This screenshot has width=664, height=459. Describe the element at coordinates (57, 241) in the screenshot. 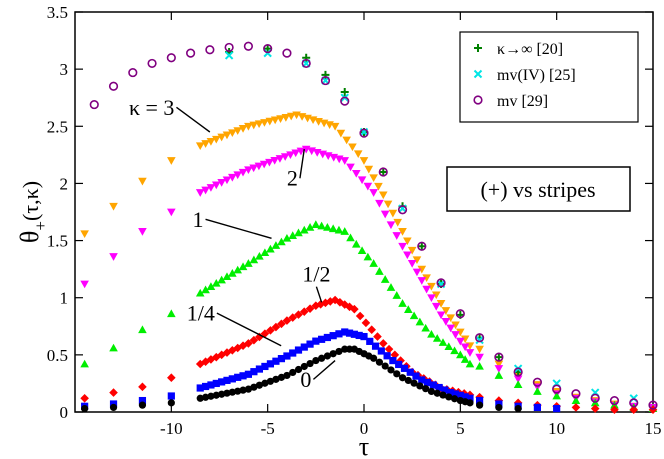

I see `y-tick-label: 1.5` at that location.